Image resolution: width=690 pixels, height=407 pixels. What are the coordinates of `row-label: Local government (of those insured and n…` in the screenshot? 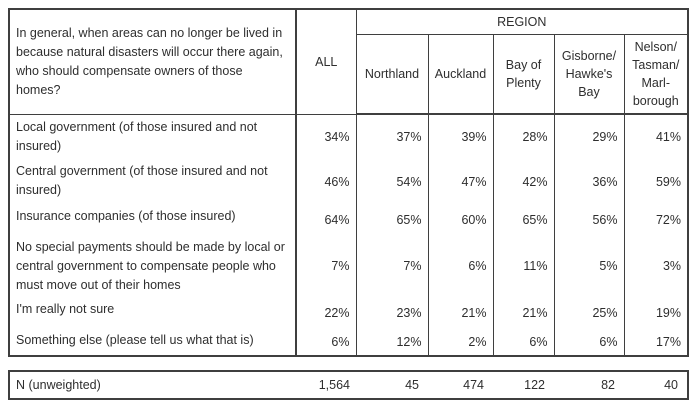 It's located at (152, 136).